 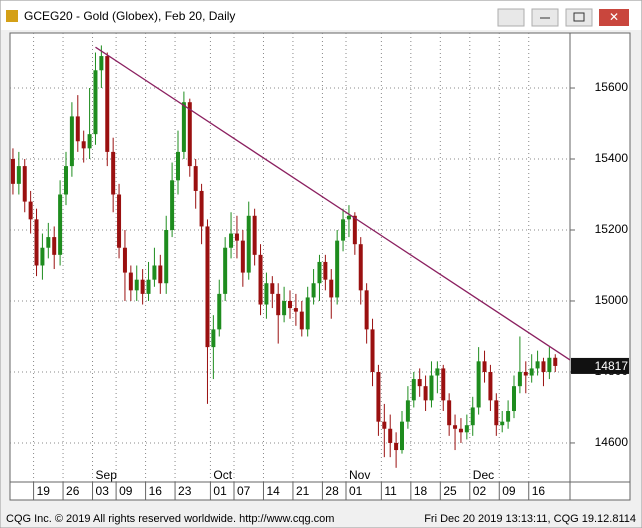 What do you see at coordinates (450, 491) in the screenshot?
I see `x-tick-label: 25` at bounding box center [450, 491].